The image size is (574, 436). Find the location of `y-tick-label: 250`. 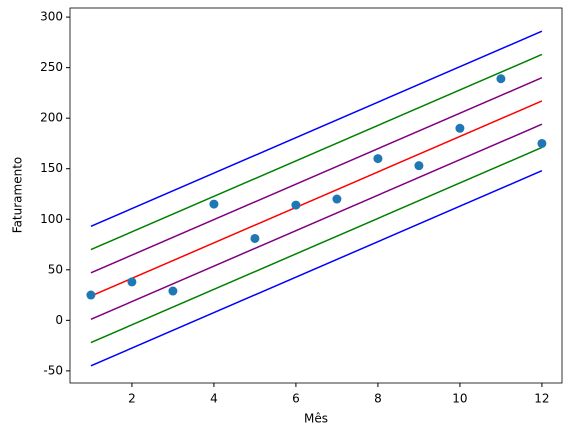

y-tick-label: 250 is located at coordinates (51, 67).